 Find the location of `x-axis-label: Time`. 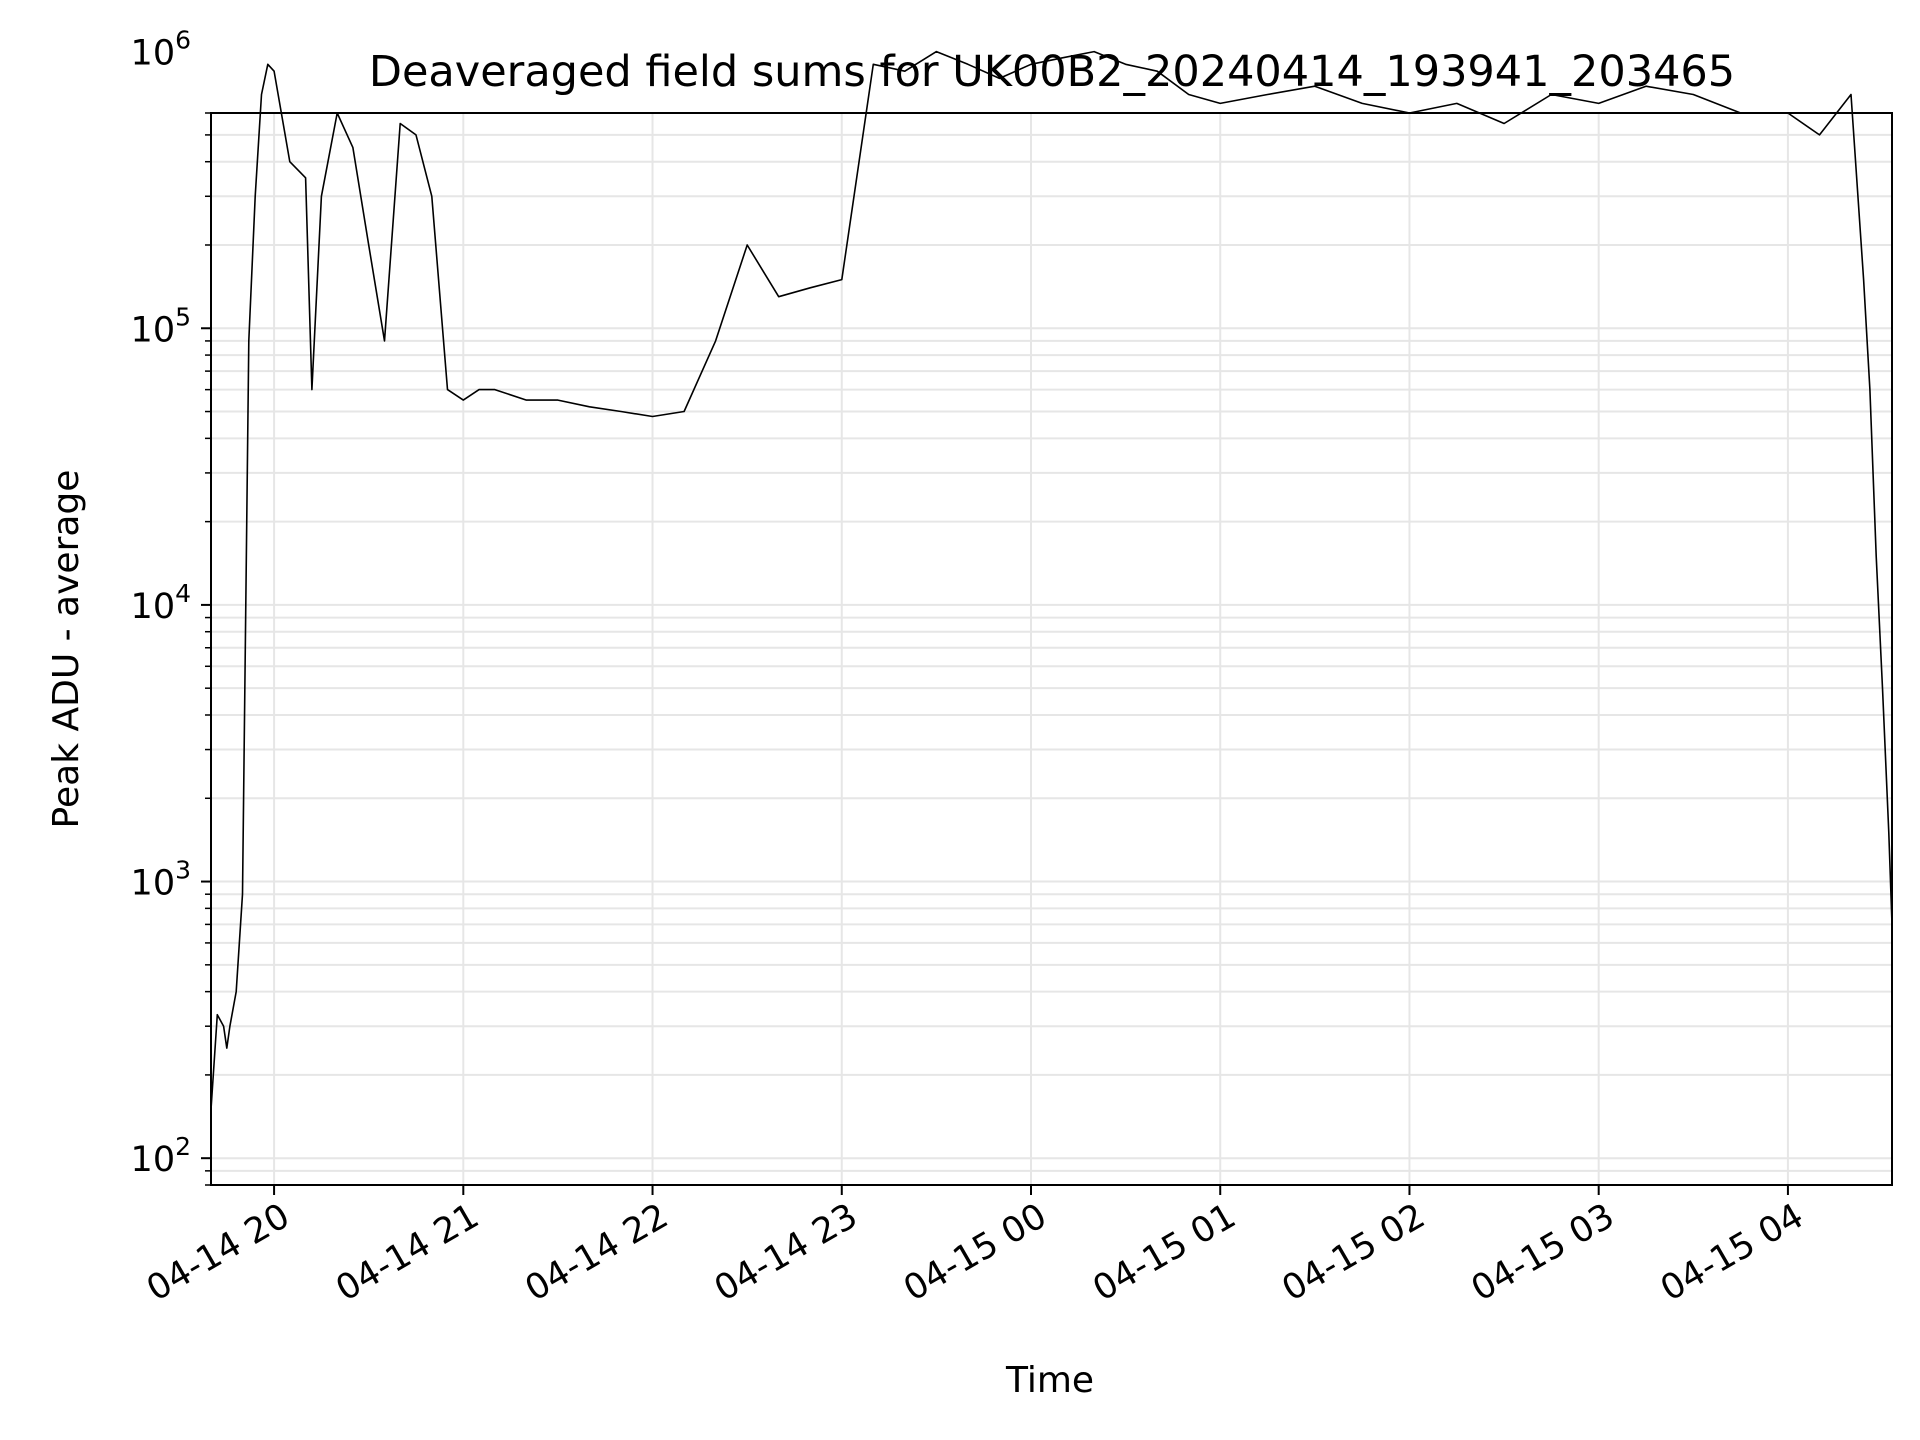

x-axis-label: Time is located at coordinates (1049, 1380).